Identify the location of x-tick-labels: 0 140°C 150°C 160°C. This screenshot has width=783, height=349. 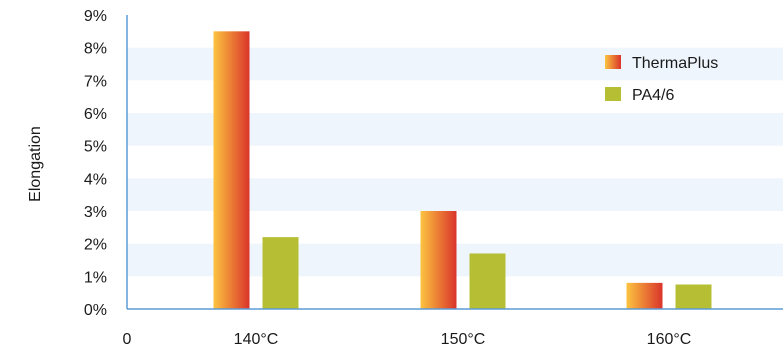
(407, 339).